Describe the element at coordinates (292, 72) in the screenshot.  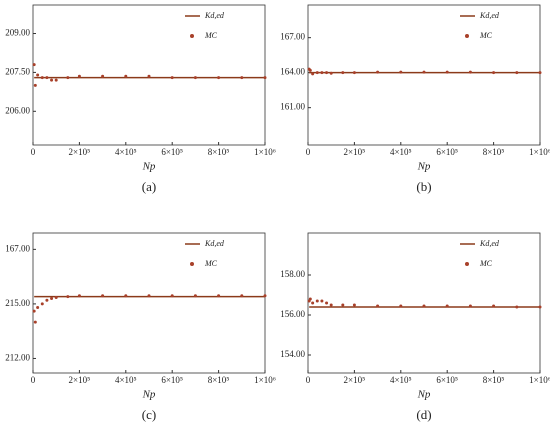
I see `y-tick-label: 164.00` at that location.